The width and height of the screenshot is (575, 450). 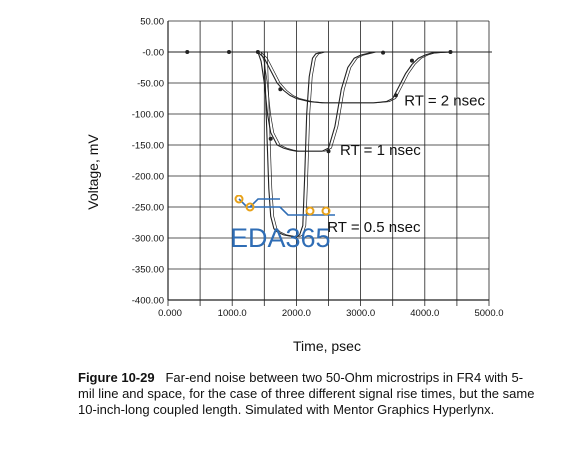 I want to click on y-tick-label: -400.00, so click(x=148, y=301).